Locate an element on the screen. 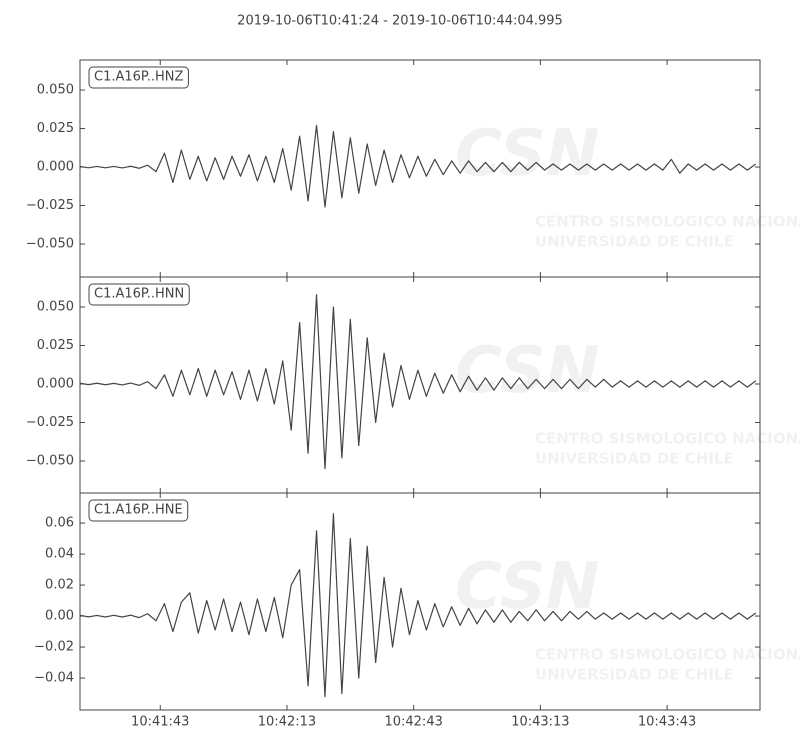 The image size is (800, 750). y-tick-label: 0.04 is located at coordinates (59, 554).